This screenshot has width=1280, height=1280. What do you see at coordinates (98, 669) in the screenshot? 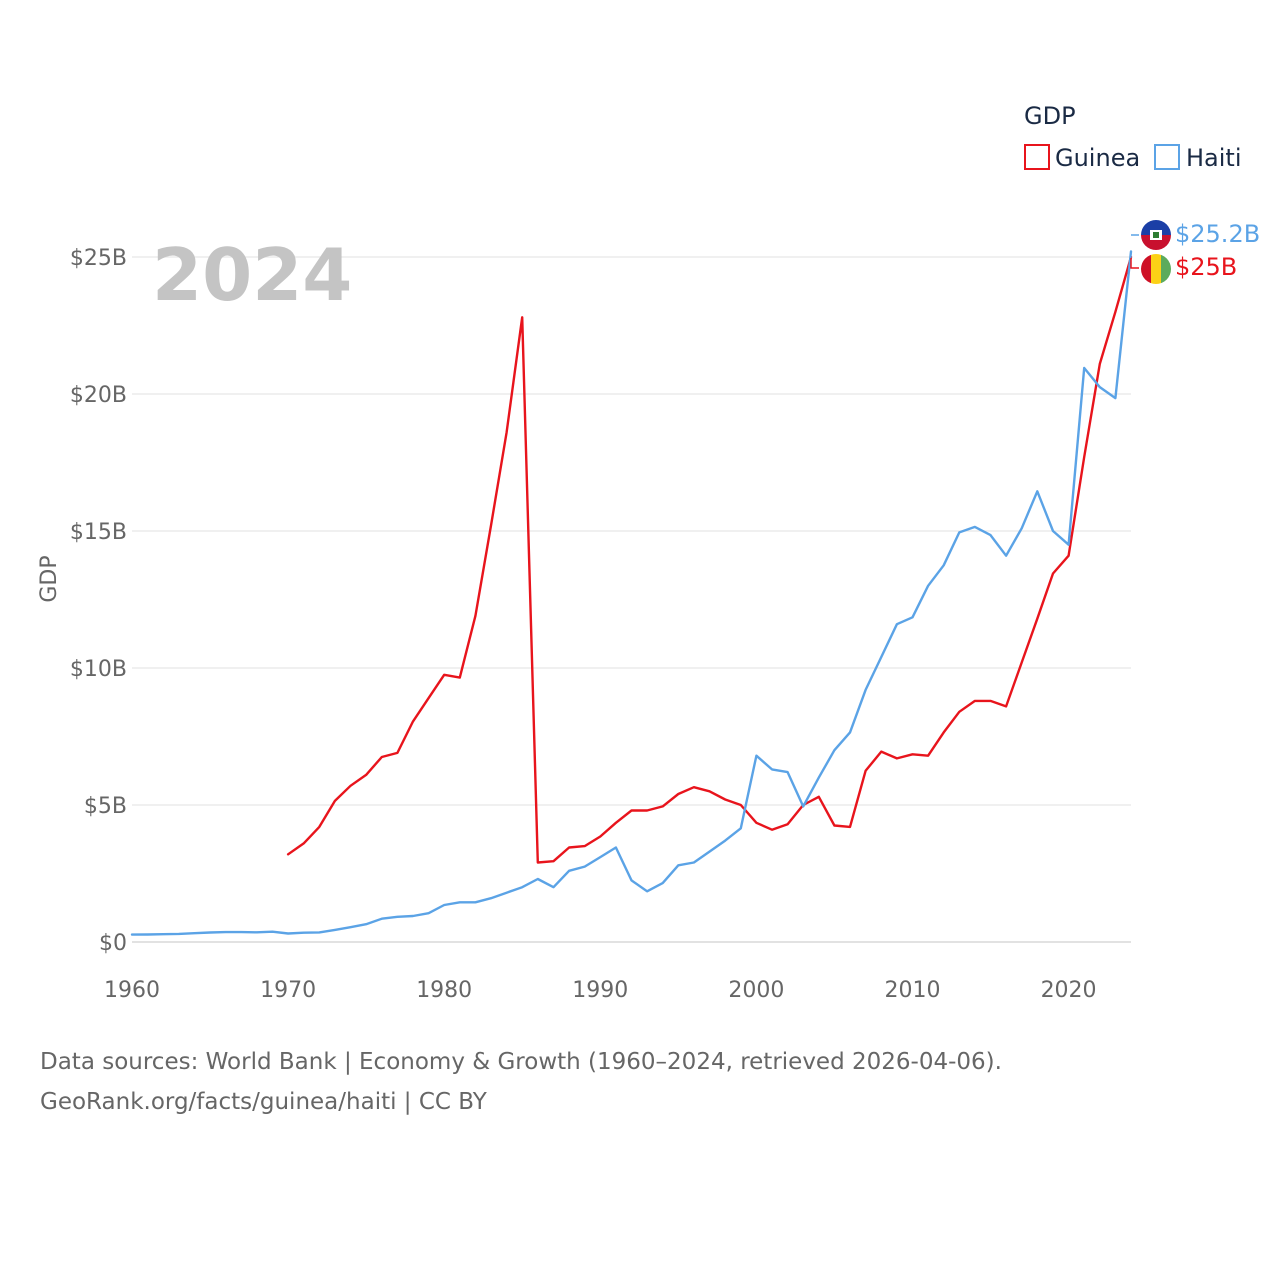
I see `y-tick-label: $10B` at bounding box center [98, 669].